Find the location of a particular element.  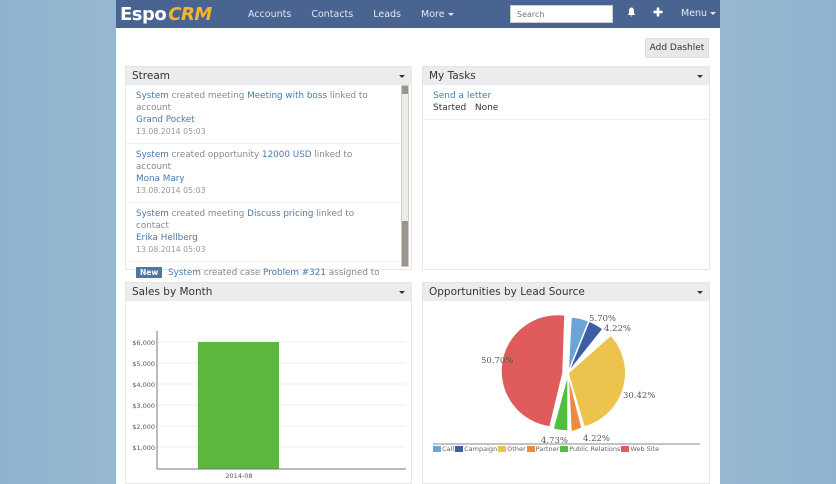

nav-links: Accounts Contacts Leads More is located at coordinates (351, 14).